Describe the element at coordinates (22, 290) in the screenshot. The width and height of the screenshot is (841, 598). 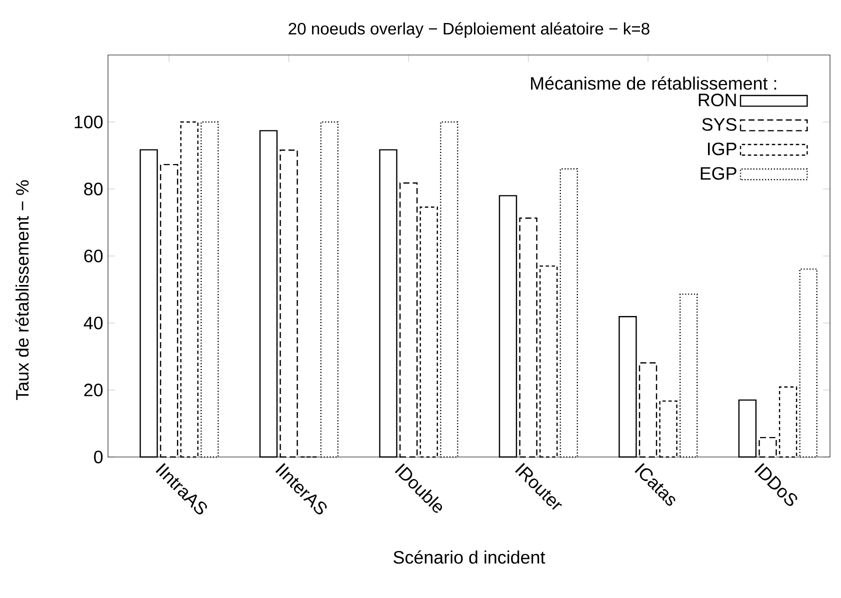
I see `y-axis-title: Taux de rétablissement − %` at that location.